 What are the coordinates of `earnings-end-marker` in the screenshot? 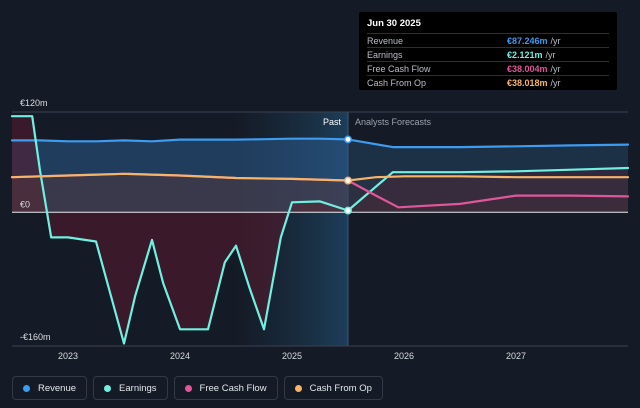 It's located at (348, 210).